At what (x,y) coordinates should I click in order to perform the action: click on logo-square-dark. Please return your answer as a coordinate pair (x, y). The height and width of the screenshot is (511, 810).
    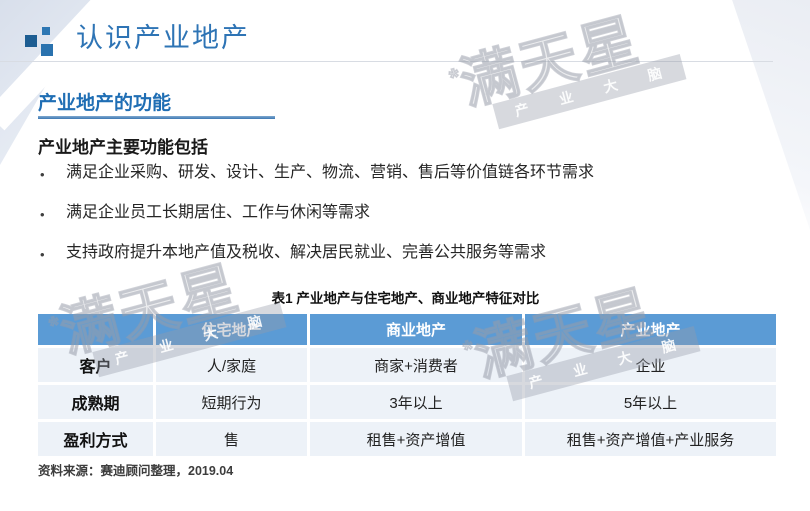
    Looking at the image, I should click on (31, 41).